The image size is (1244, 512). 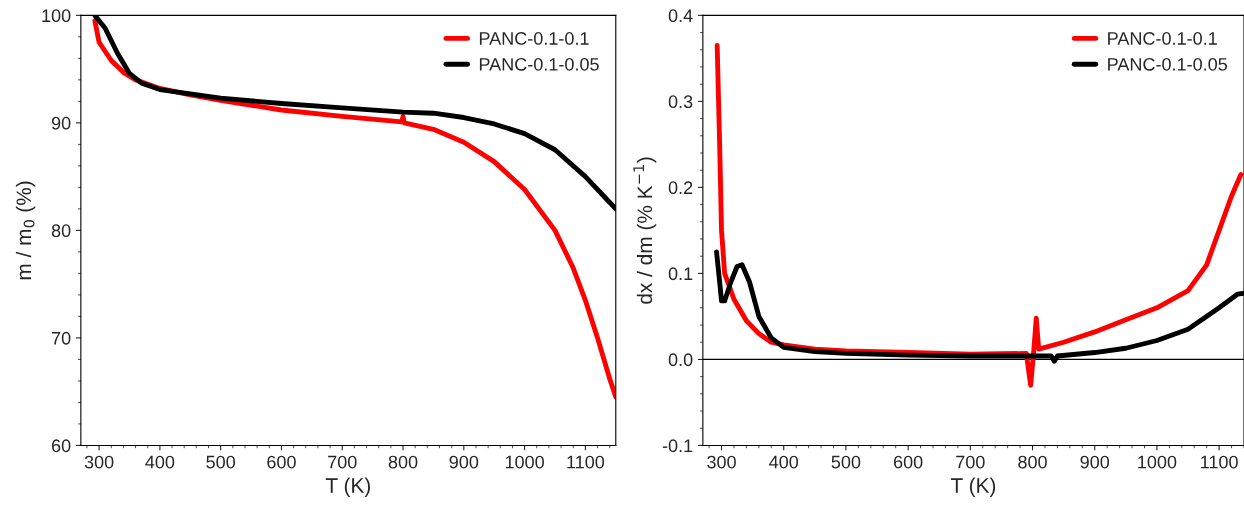 I want to click on y-tick-label: 0.4, so click(x=680, y=16).